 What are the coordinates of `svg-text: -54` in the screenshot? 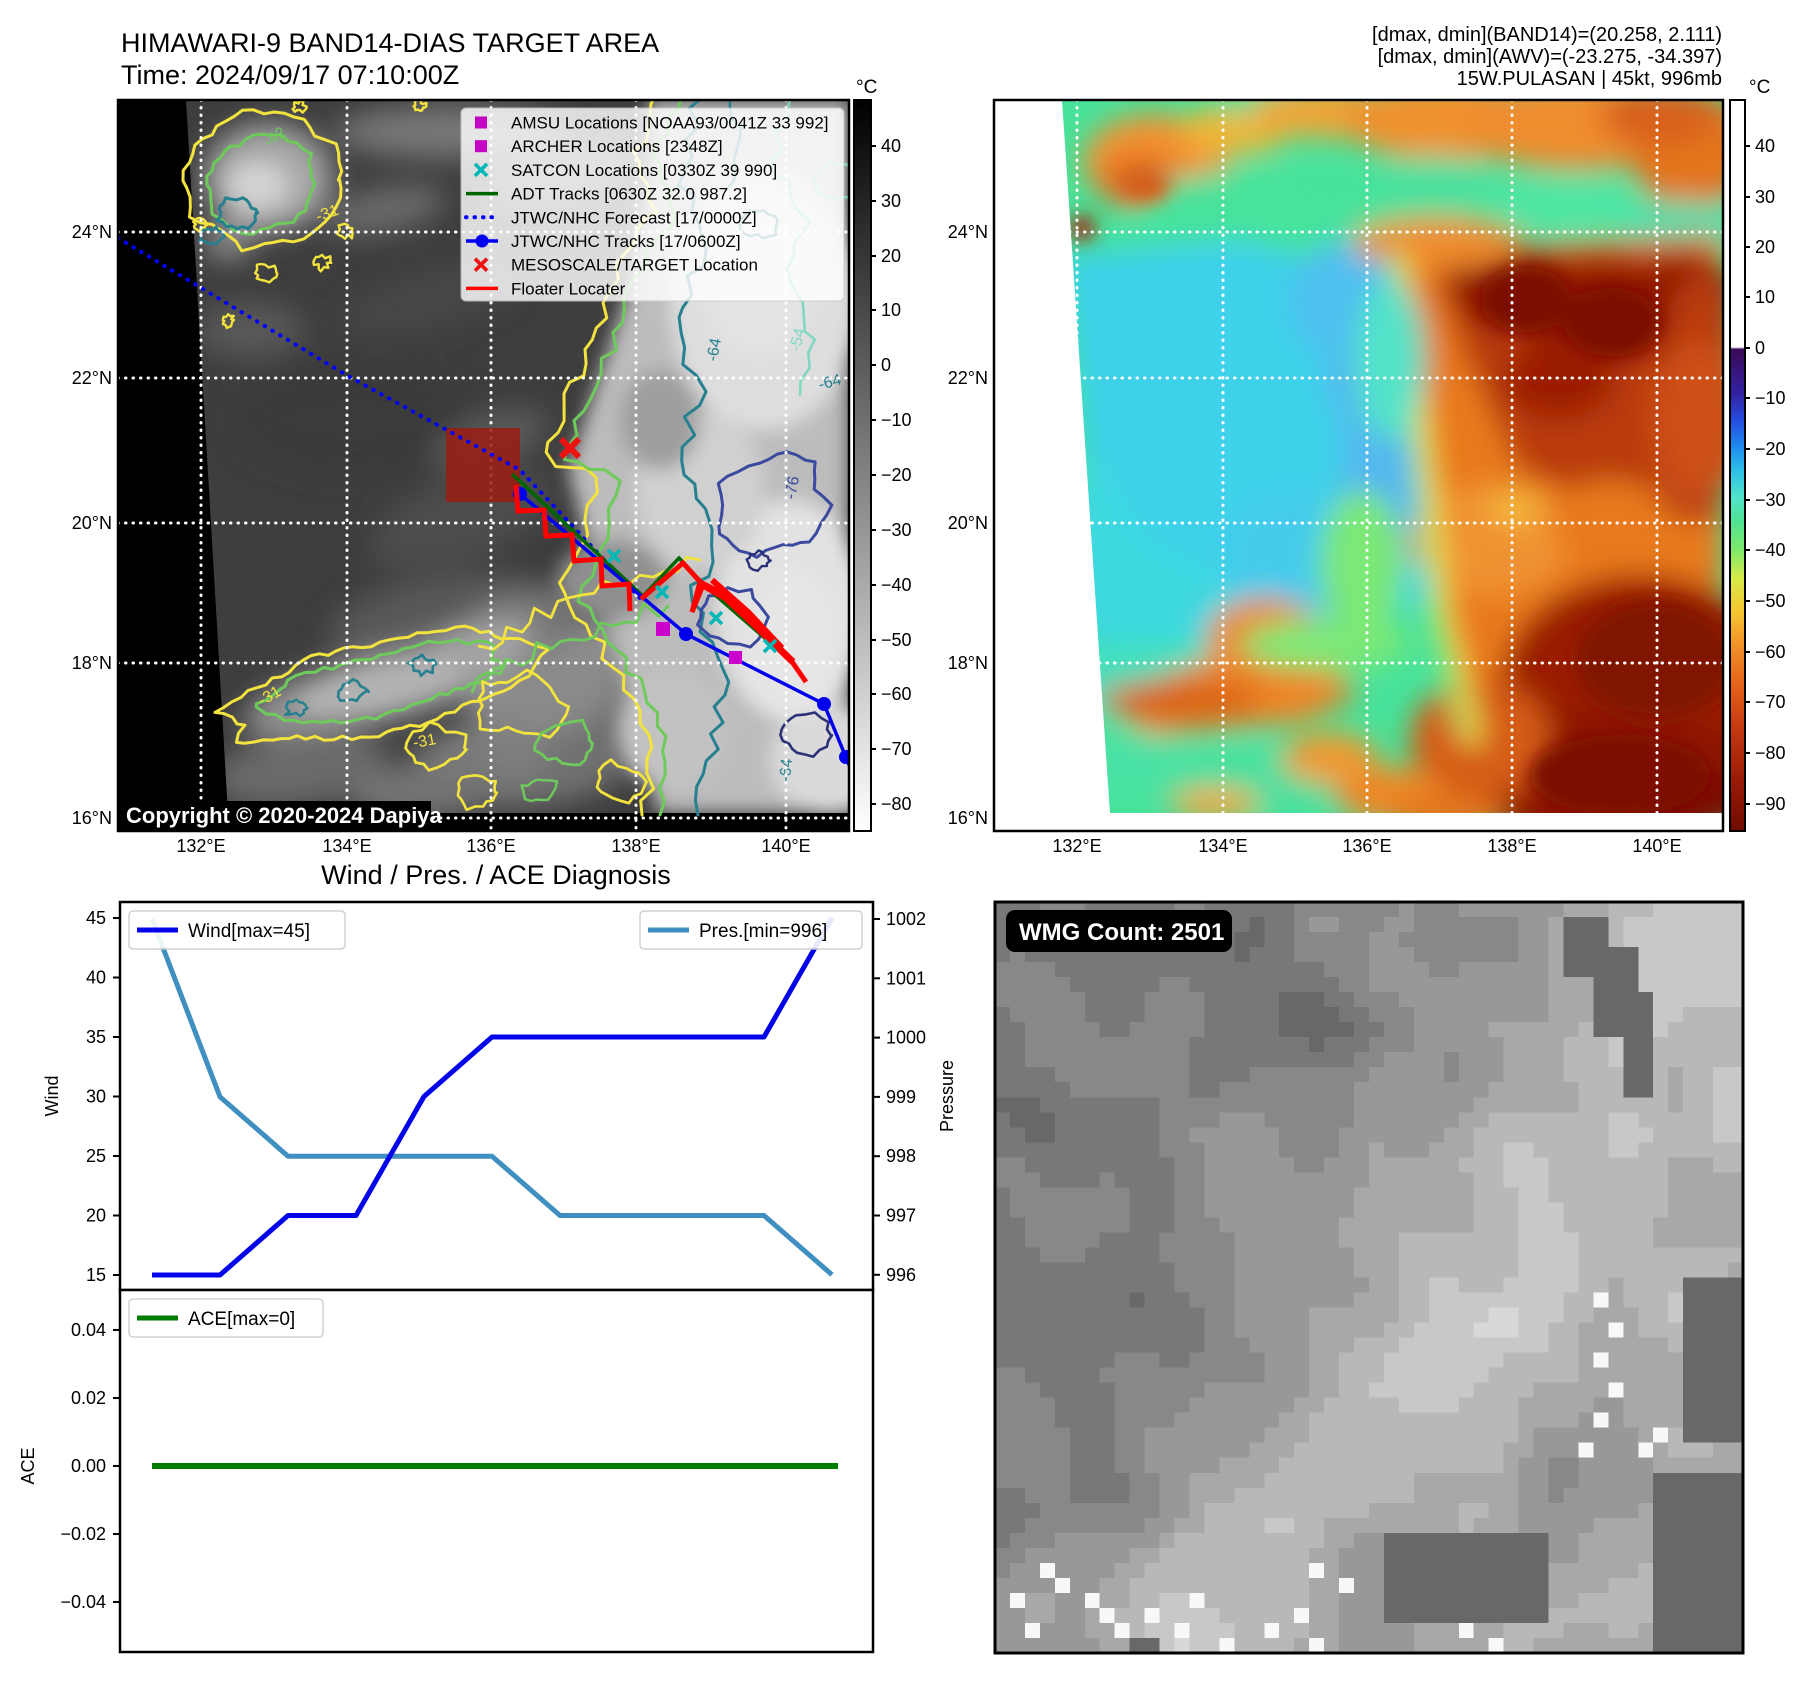 It's located at (797, 340).